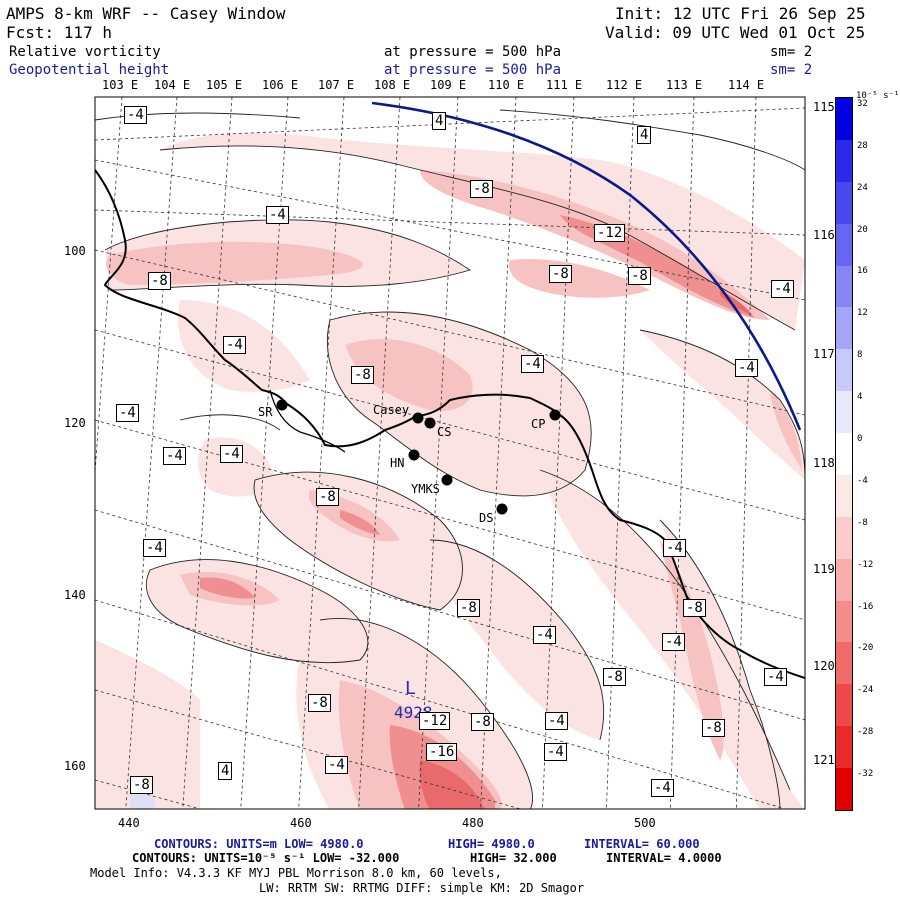  I want to click on station-label-ymks: YMKS, so click(425, 489).